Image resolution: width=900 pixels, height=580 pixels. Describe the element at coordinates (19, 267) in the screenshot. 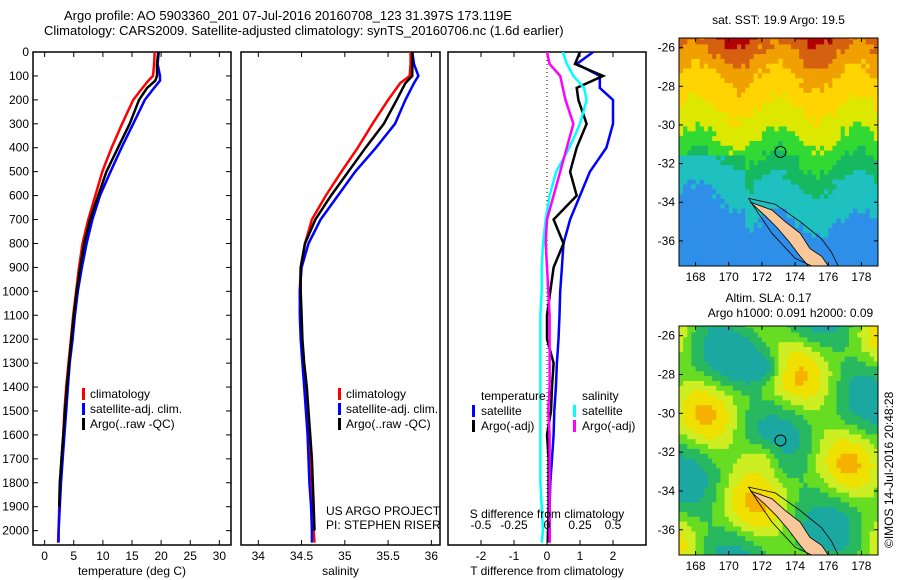

I see `y-tick-label: 900` at that location.